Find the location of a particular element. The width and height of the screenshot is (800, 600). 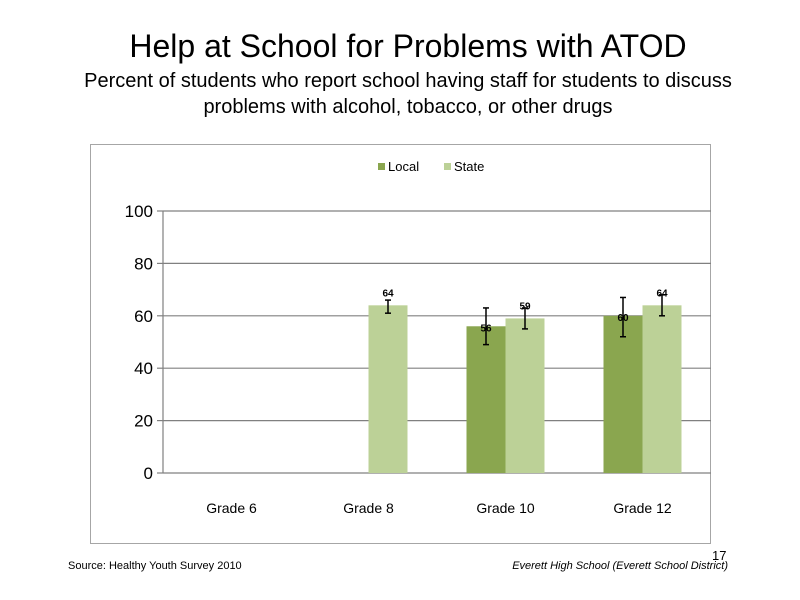

slide-title: Help at School for Problems with ATOD is located at coordinates (408, 46).